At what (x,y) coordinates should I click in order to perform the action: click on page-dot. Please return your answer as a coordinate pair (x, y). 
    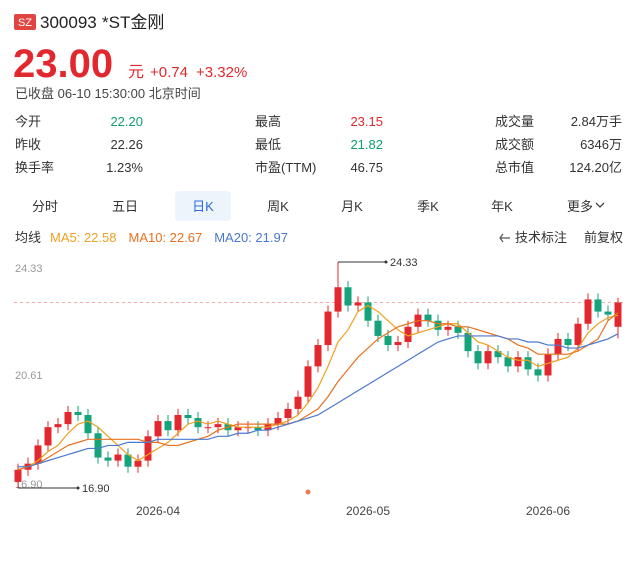
    Looking at the image, I should click on (308, 492).